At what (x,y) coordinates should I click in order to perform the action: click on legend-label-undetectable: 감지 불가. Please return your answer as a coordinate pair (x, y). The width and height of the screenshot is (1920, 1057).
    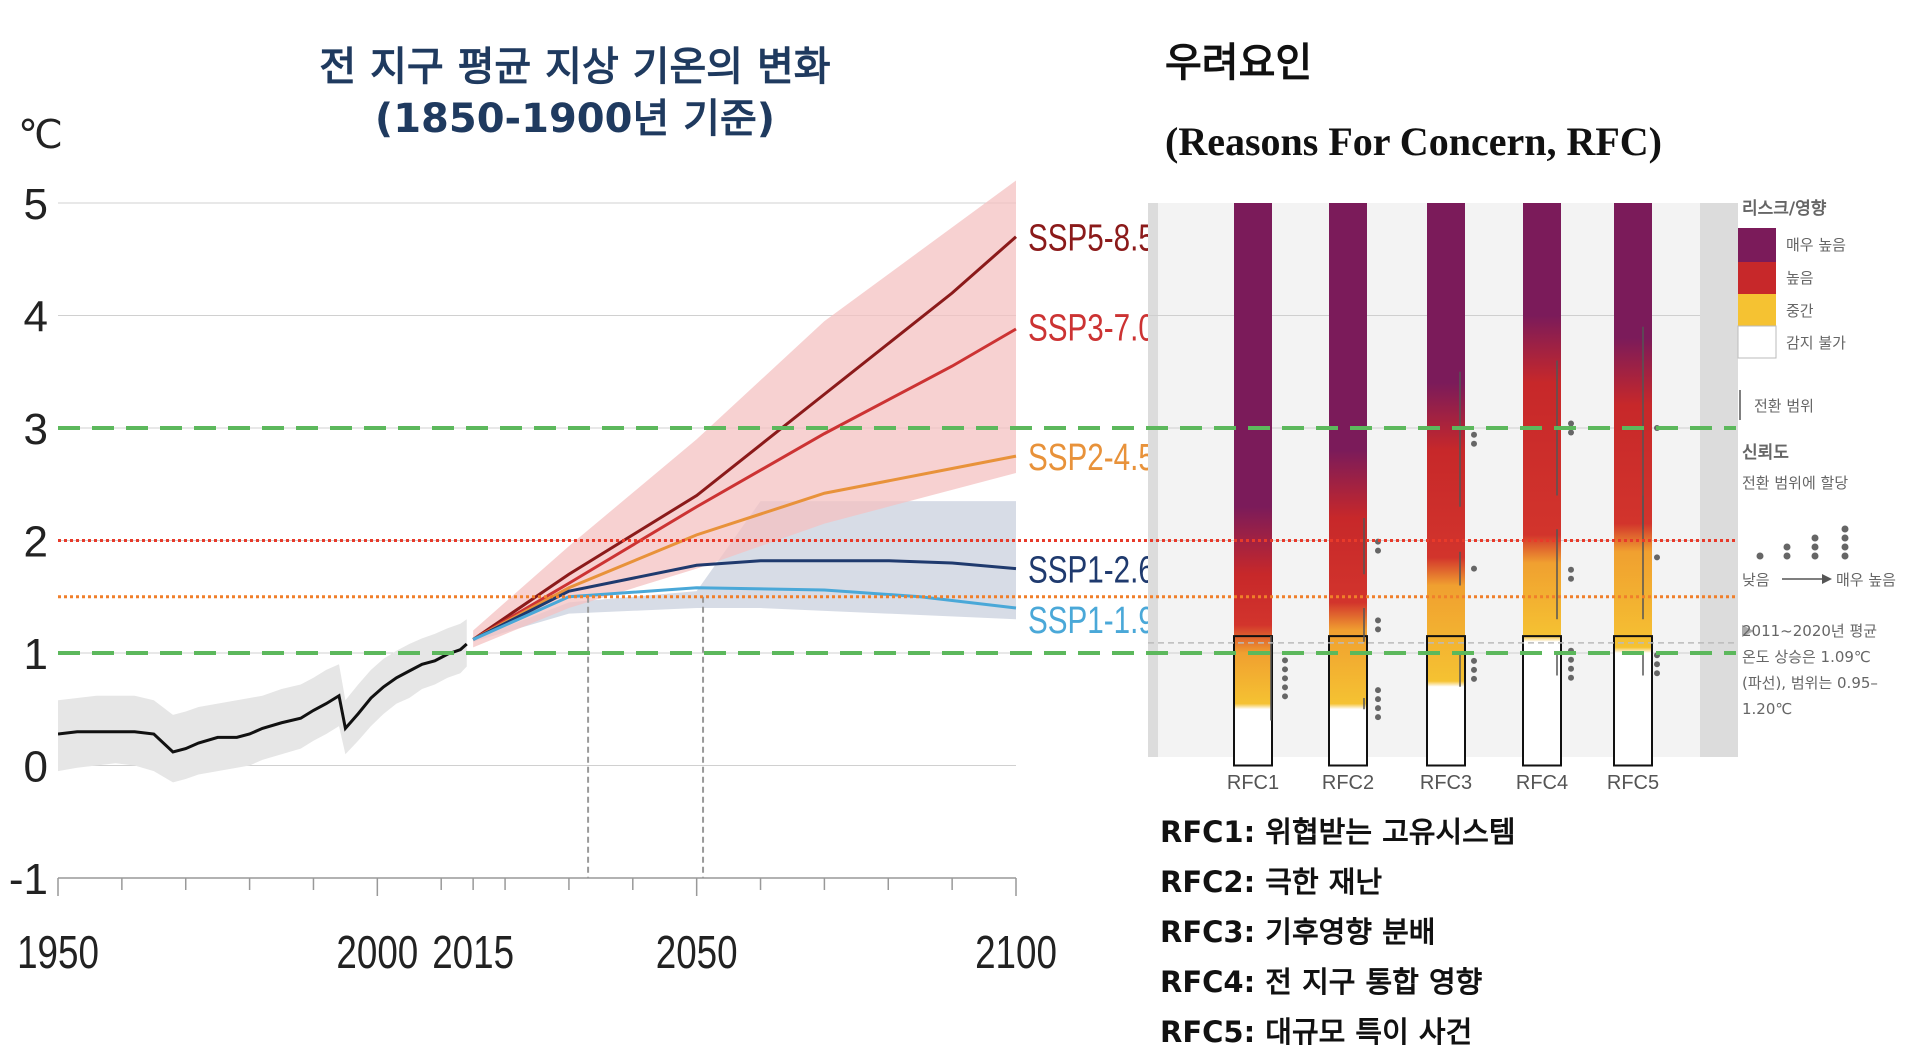
    Looking at the image, I should click on (1816, 343).